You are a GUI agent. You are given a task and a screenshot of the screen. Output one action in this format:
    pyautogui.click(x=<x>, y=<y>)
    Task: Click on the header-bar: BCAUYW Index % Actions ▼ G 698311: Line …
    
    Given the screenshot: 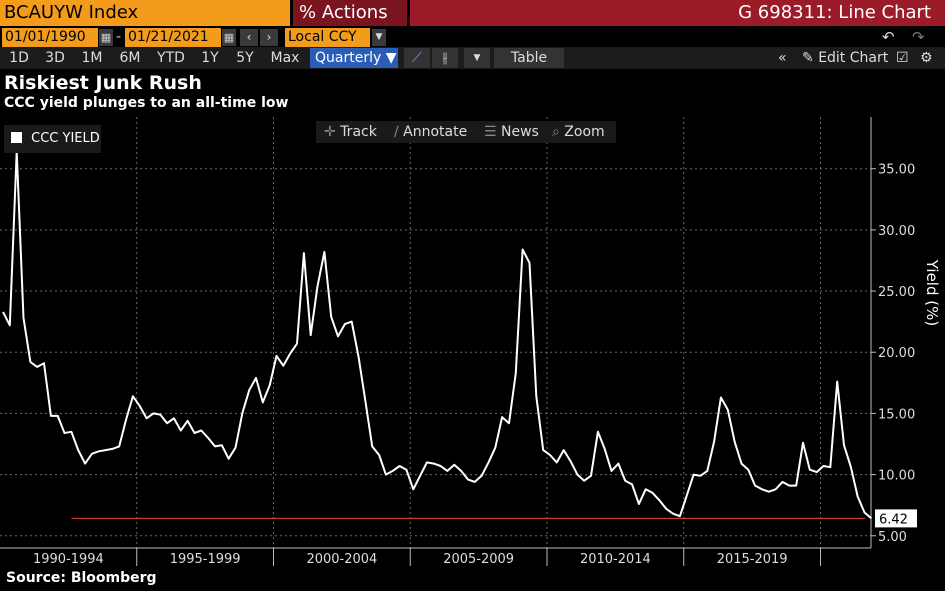 What is the action you would take?
    pyautogui.click(x=472, y=22)
    